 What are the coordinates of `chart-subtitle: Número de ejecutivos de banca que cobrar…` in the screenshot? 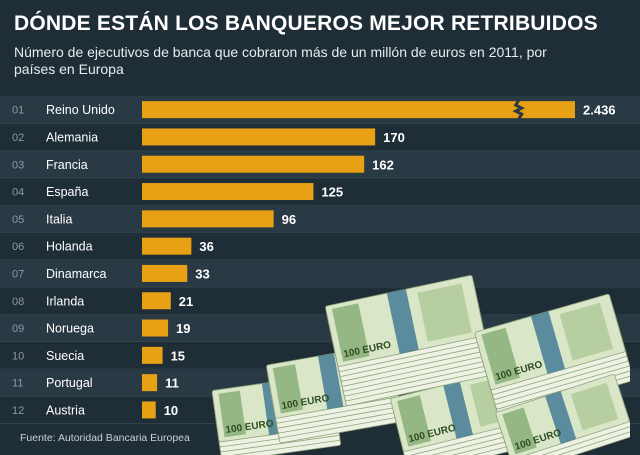 It's located at (280, 60).